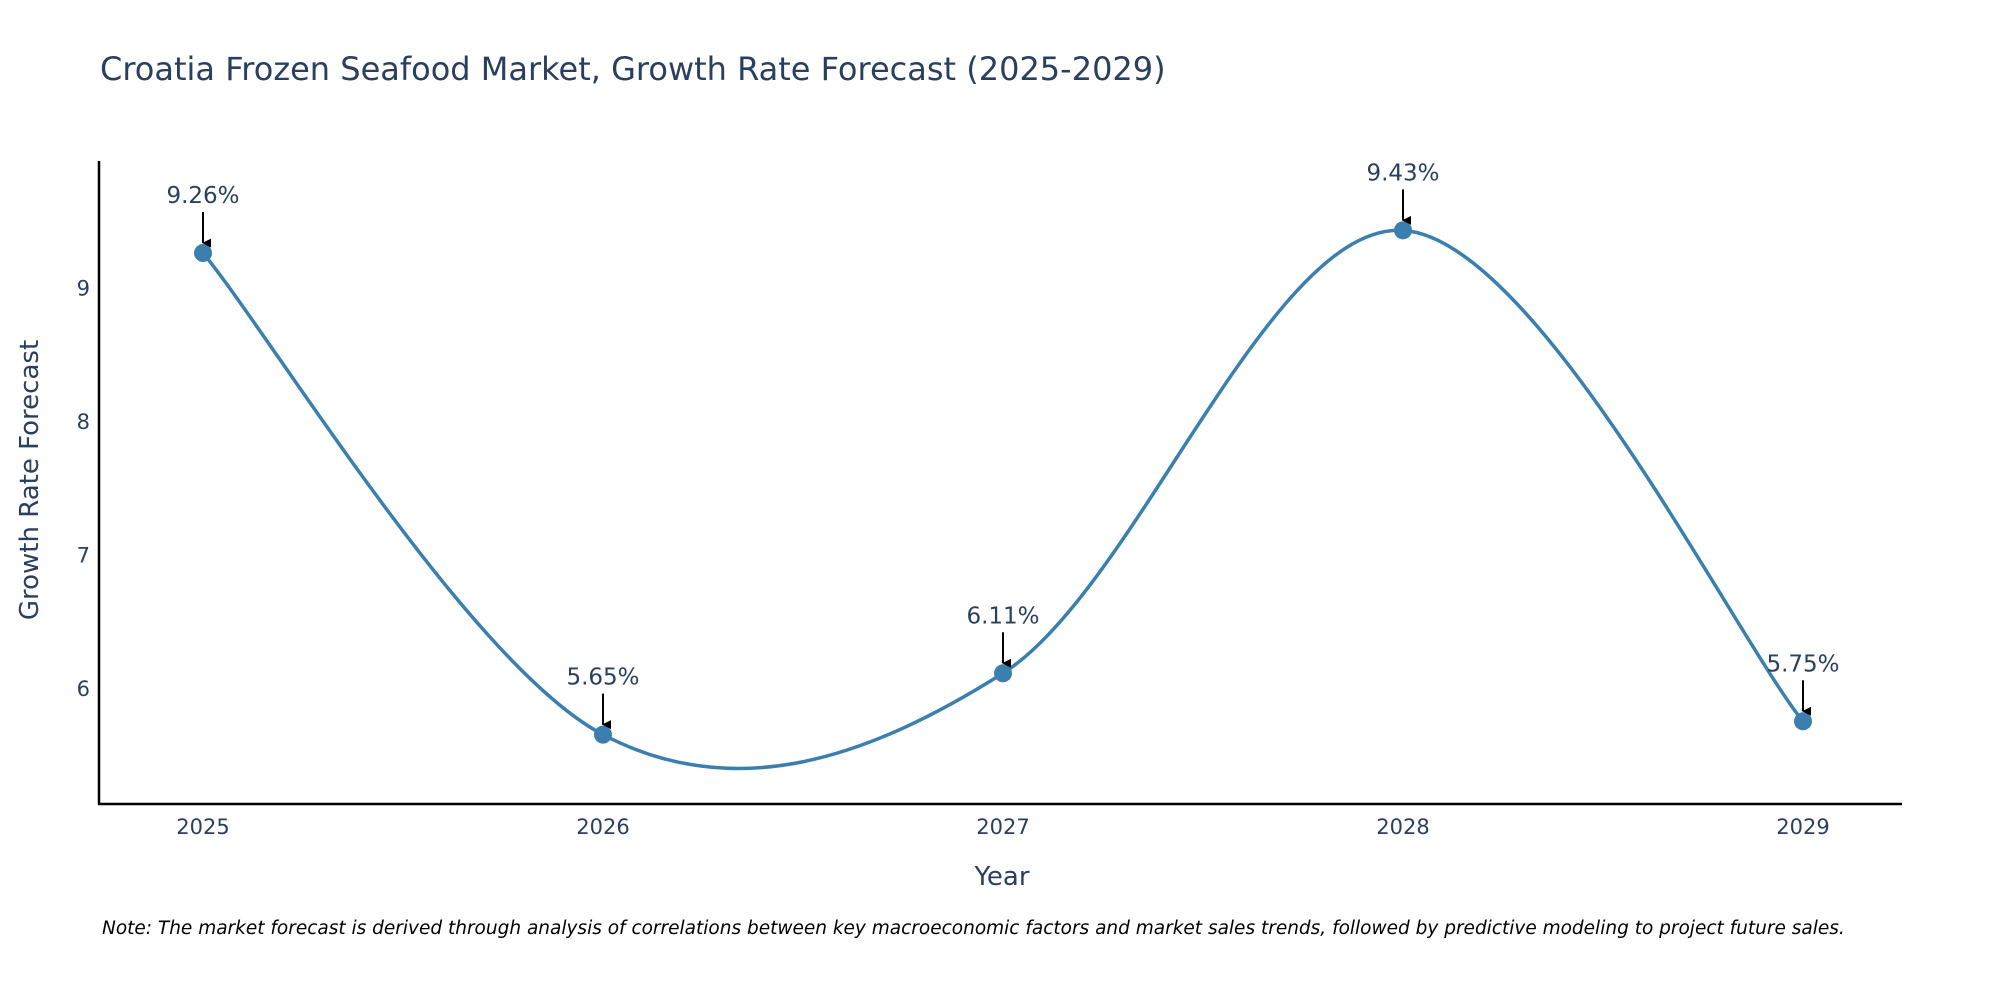  Describe the element at coordinates (83, 556) in the screenshot. I see `y-tick-label: 7` at that location.